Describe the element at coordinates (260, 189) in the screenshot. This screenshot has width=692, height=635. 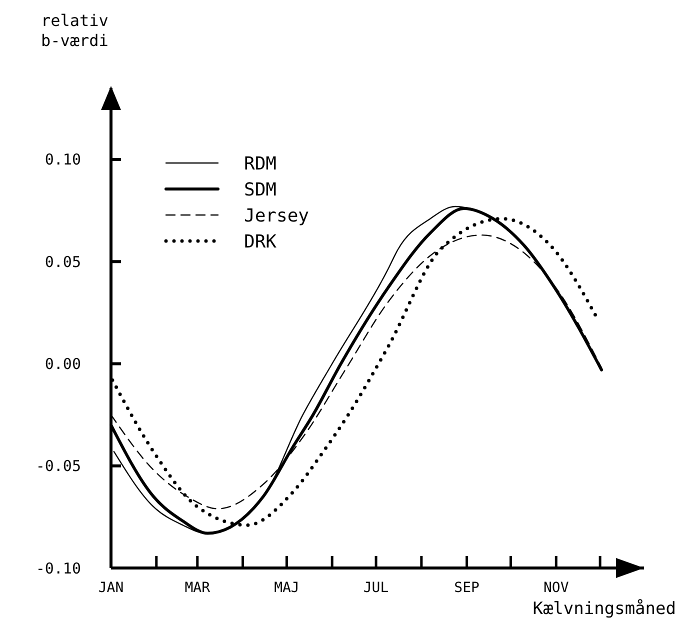
I see `legend-label: SDM` at that location.